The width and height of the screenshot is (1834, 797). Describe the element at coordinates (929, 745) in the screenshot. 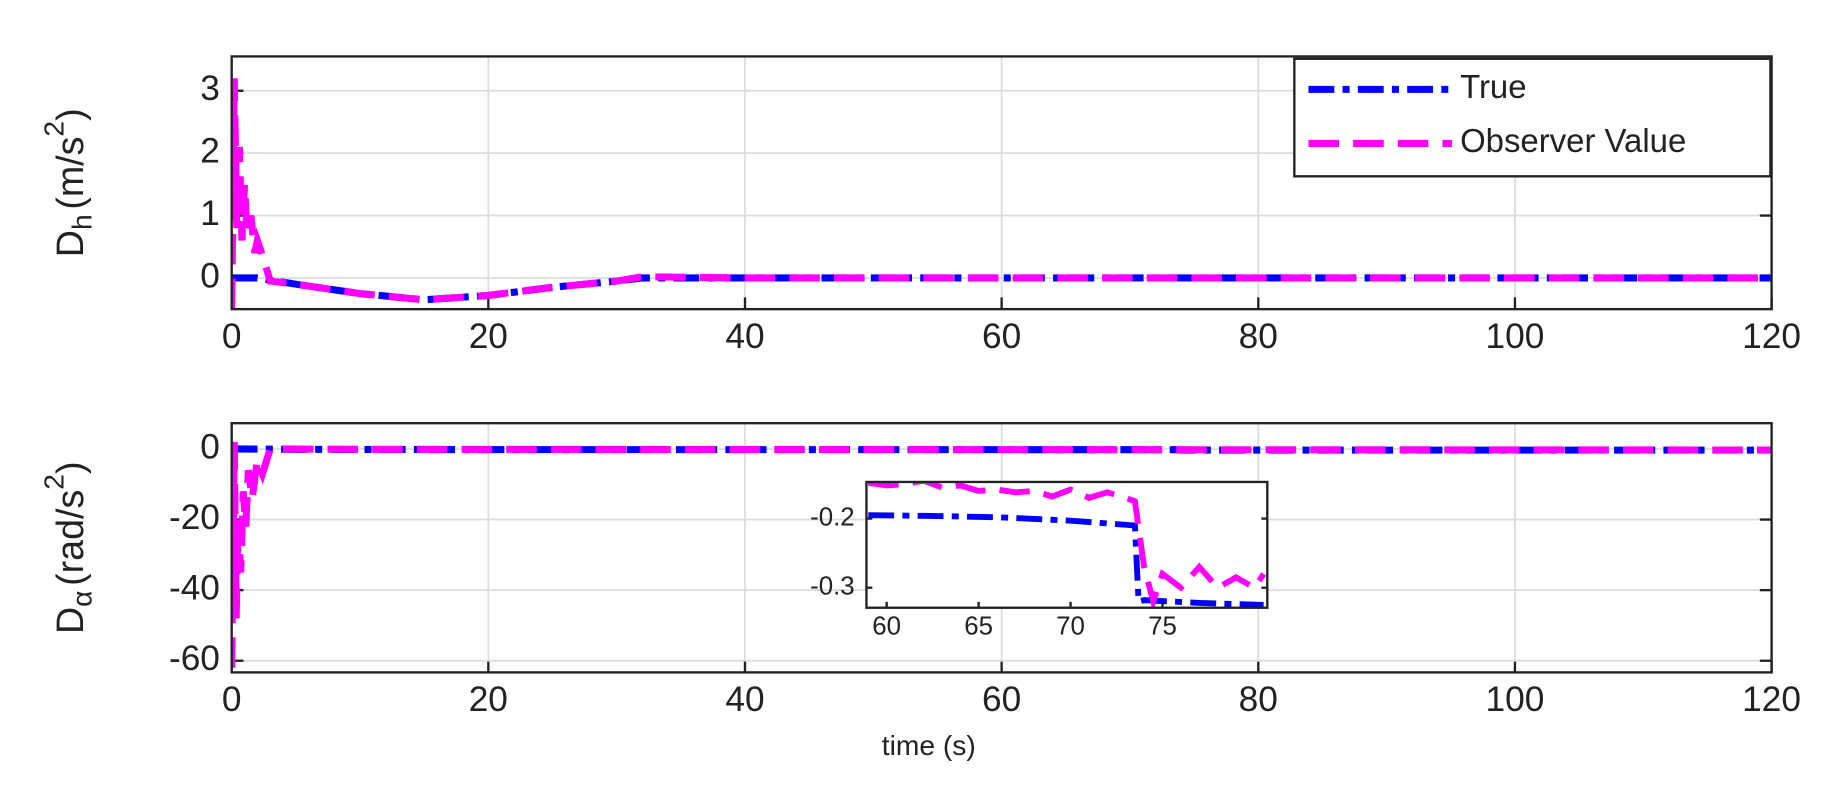

I see `x-axis-label: time (s)` at that location.